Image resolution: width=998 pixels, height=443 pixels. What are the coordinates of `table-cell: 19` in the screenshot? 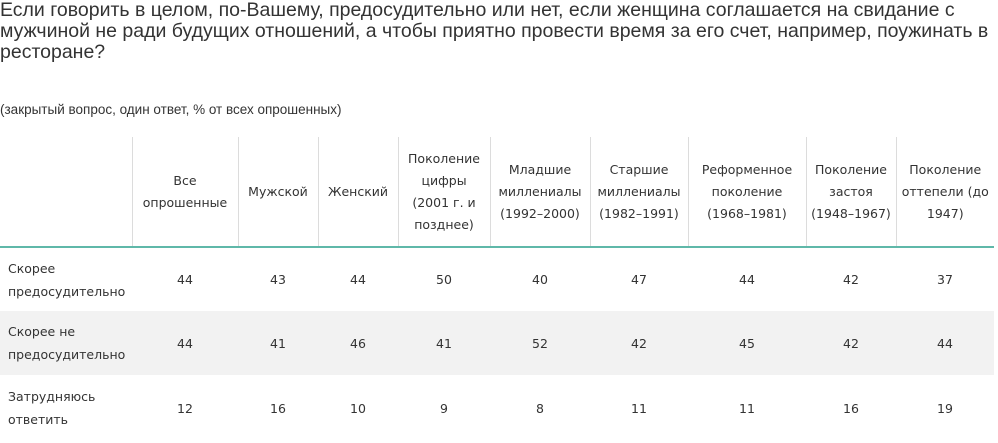 It's located at (945, 408).